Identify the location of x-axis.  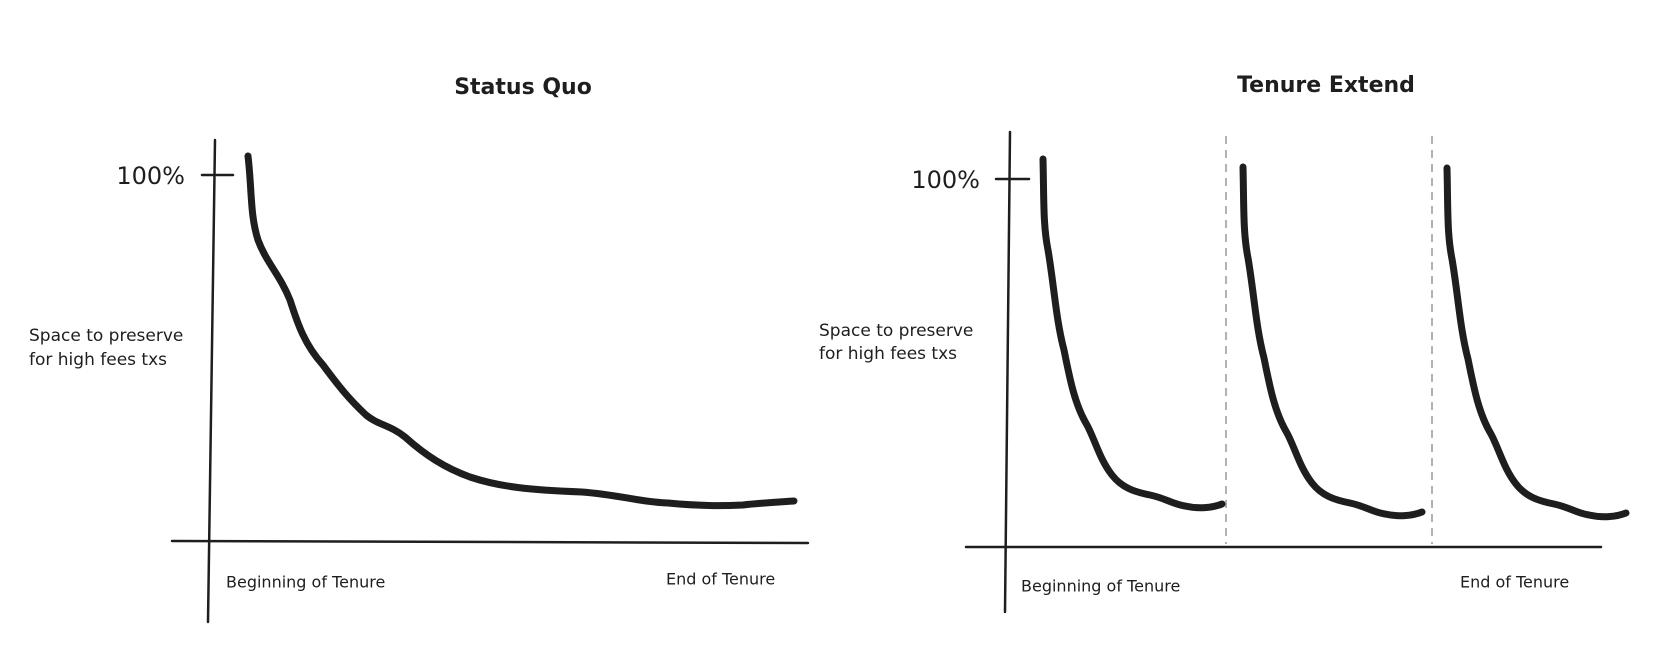
(490, 542).